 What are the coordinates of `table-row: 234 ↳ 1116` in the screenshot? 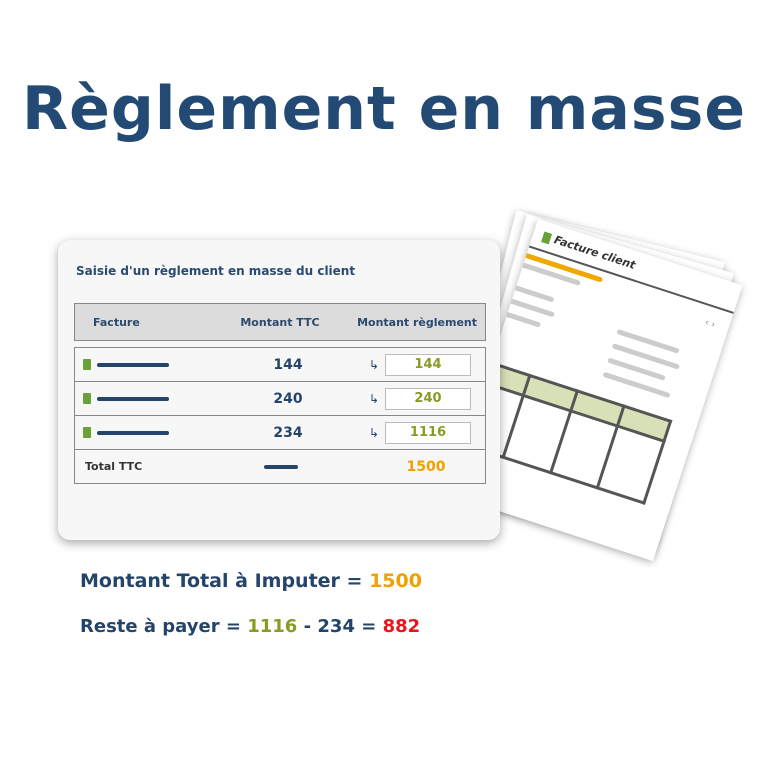 It's located at (280, 433).